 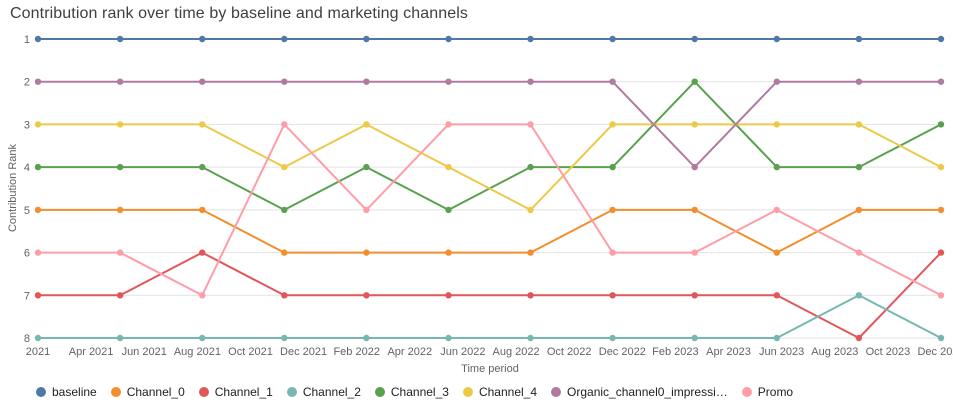 What do you see at coordinates (323, 392) in the screenshot?
I see `legend-item-channel-2: Channel_2` at bounding box center [323, 392].